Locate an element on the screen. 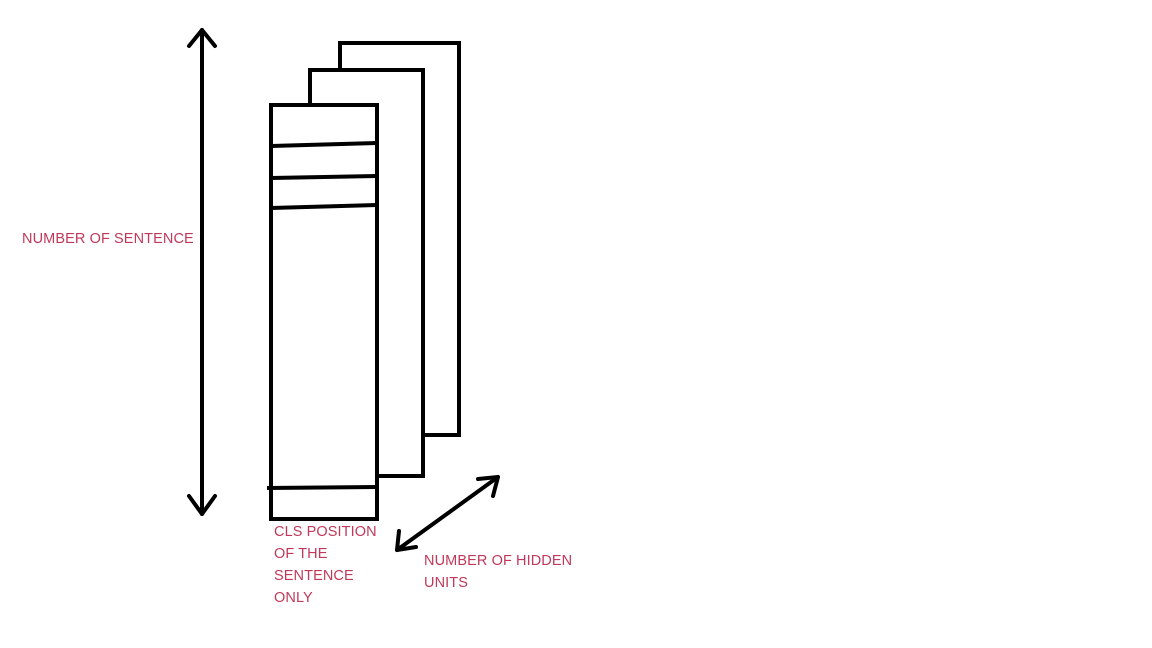  diagonal-double-arrow is located at coordinates (447, 513).